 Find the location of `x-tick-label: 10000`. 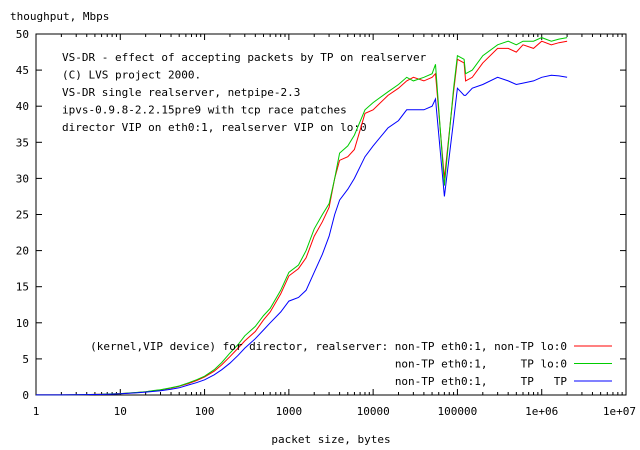

x-tick-label: 10000 is located at coordinates (373, 411).